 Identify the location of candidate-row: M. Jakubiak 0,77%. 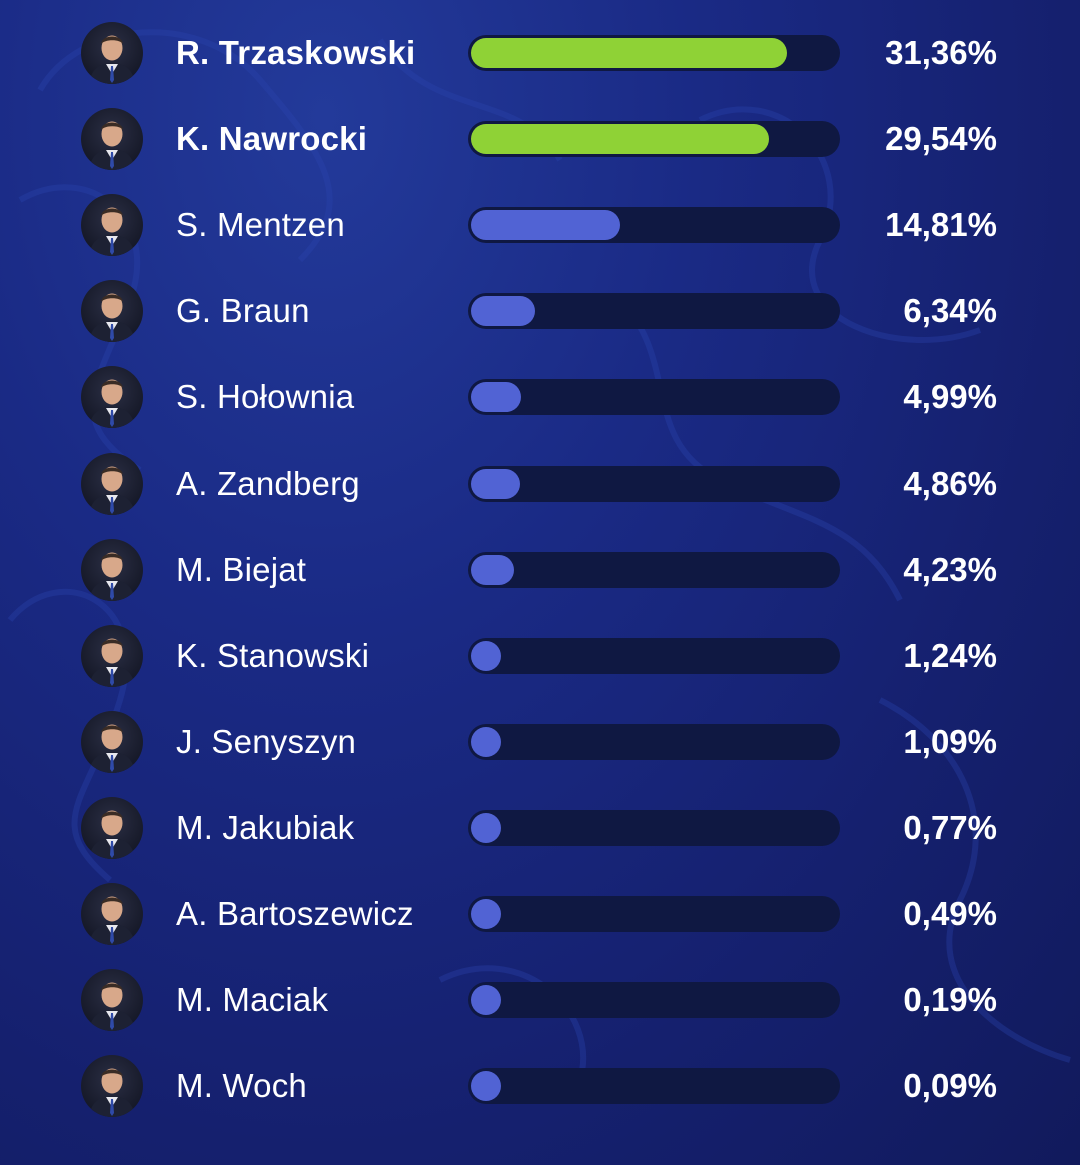
(540, 828).